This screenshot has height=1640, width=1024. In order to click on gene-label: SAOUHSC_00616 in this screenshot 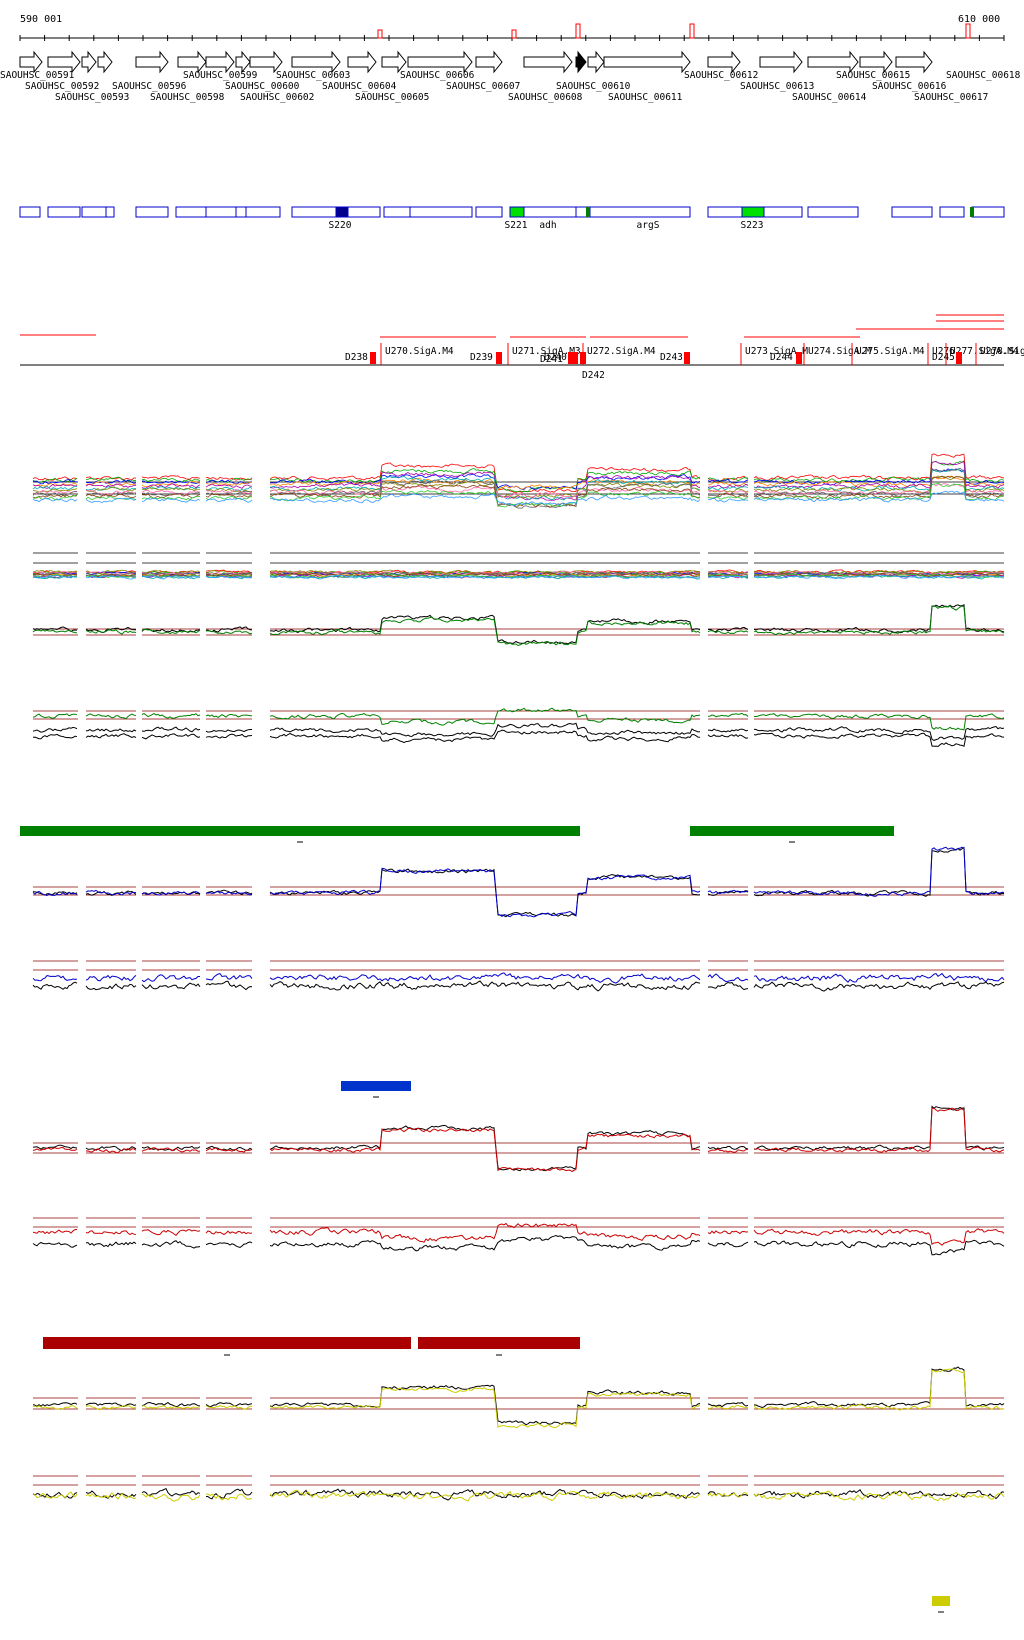, I will do `click(909, 86)`.